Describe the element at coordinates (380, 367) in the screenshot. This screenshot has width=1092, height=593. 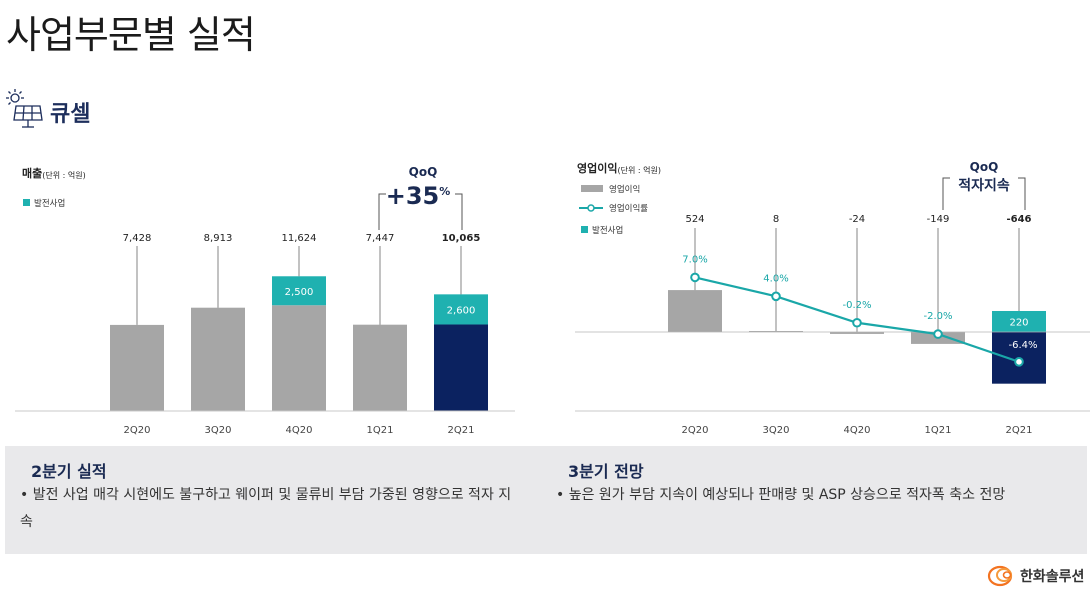
I see `bar-base-1Q21` at that location.